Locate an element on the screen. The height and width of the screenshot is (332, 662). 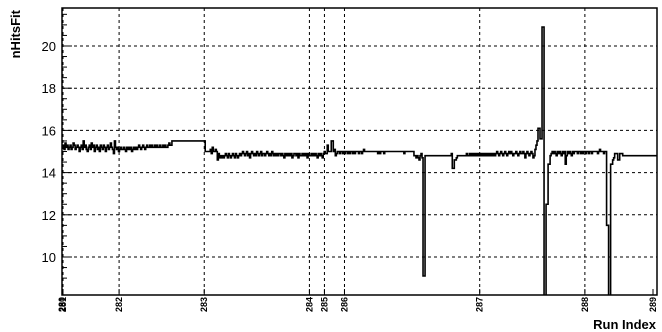
x-tick-label: 289 is located at coordinates (653, 304).